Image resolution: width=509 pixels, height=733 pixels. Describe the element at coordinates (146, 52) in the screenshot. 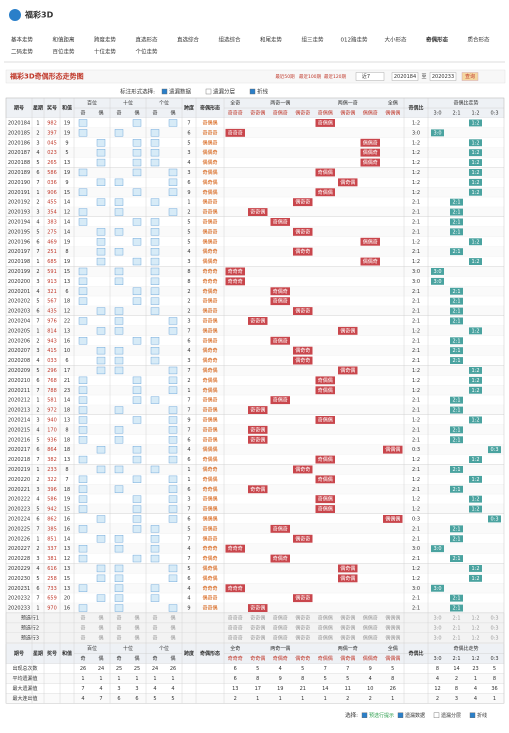

I see `nav-link: 个位走势` at that location.